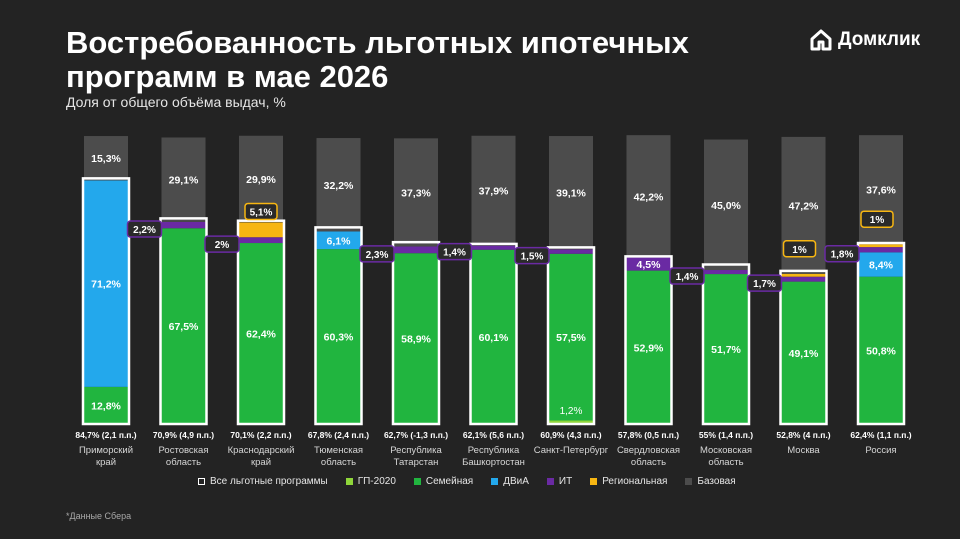 The height and width of the screenshot is (539, 960). I want to click on category-label: Краснодарский, so click(261, 450).